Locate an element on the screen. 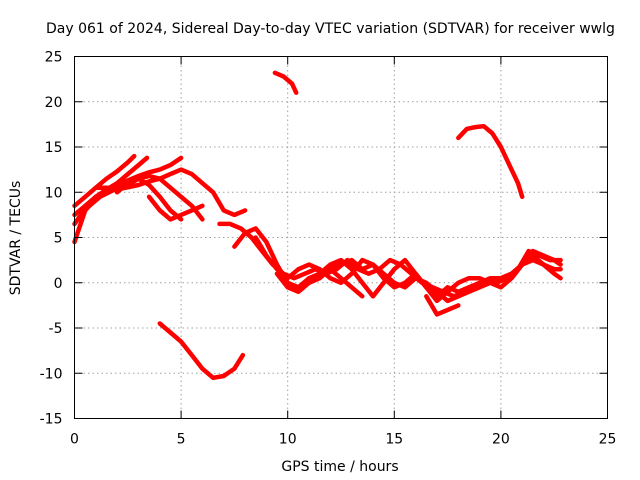 The image size is (640, 480). y-tick-label: 0 is located at coordinates (58, 284).